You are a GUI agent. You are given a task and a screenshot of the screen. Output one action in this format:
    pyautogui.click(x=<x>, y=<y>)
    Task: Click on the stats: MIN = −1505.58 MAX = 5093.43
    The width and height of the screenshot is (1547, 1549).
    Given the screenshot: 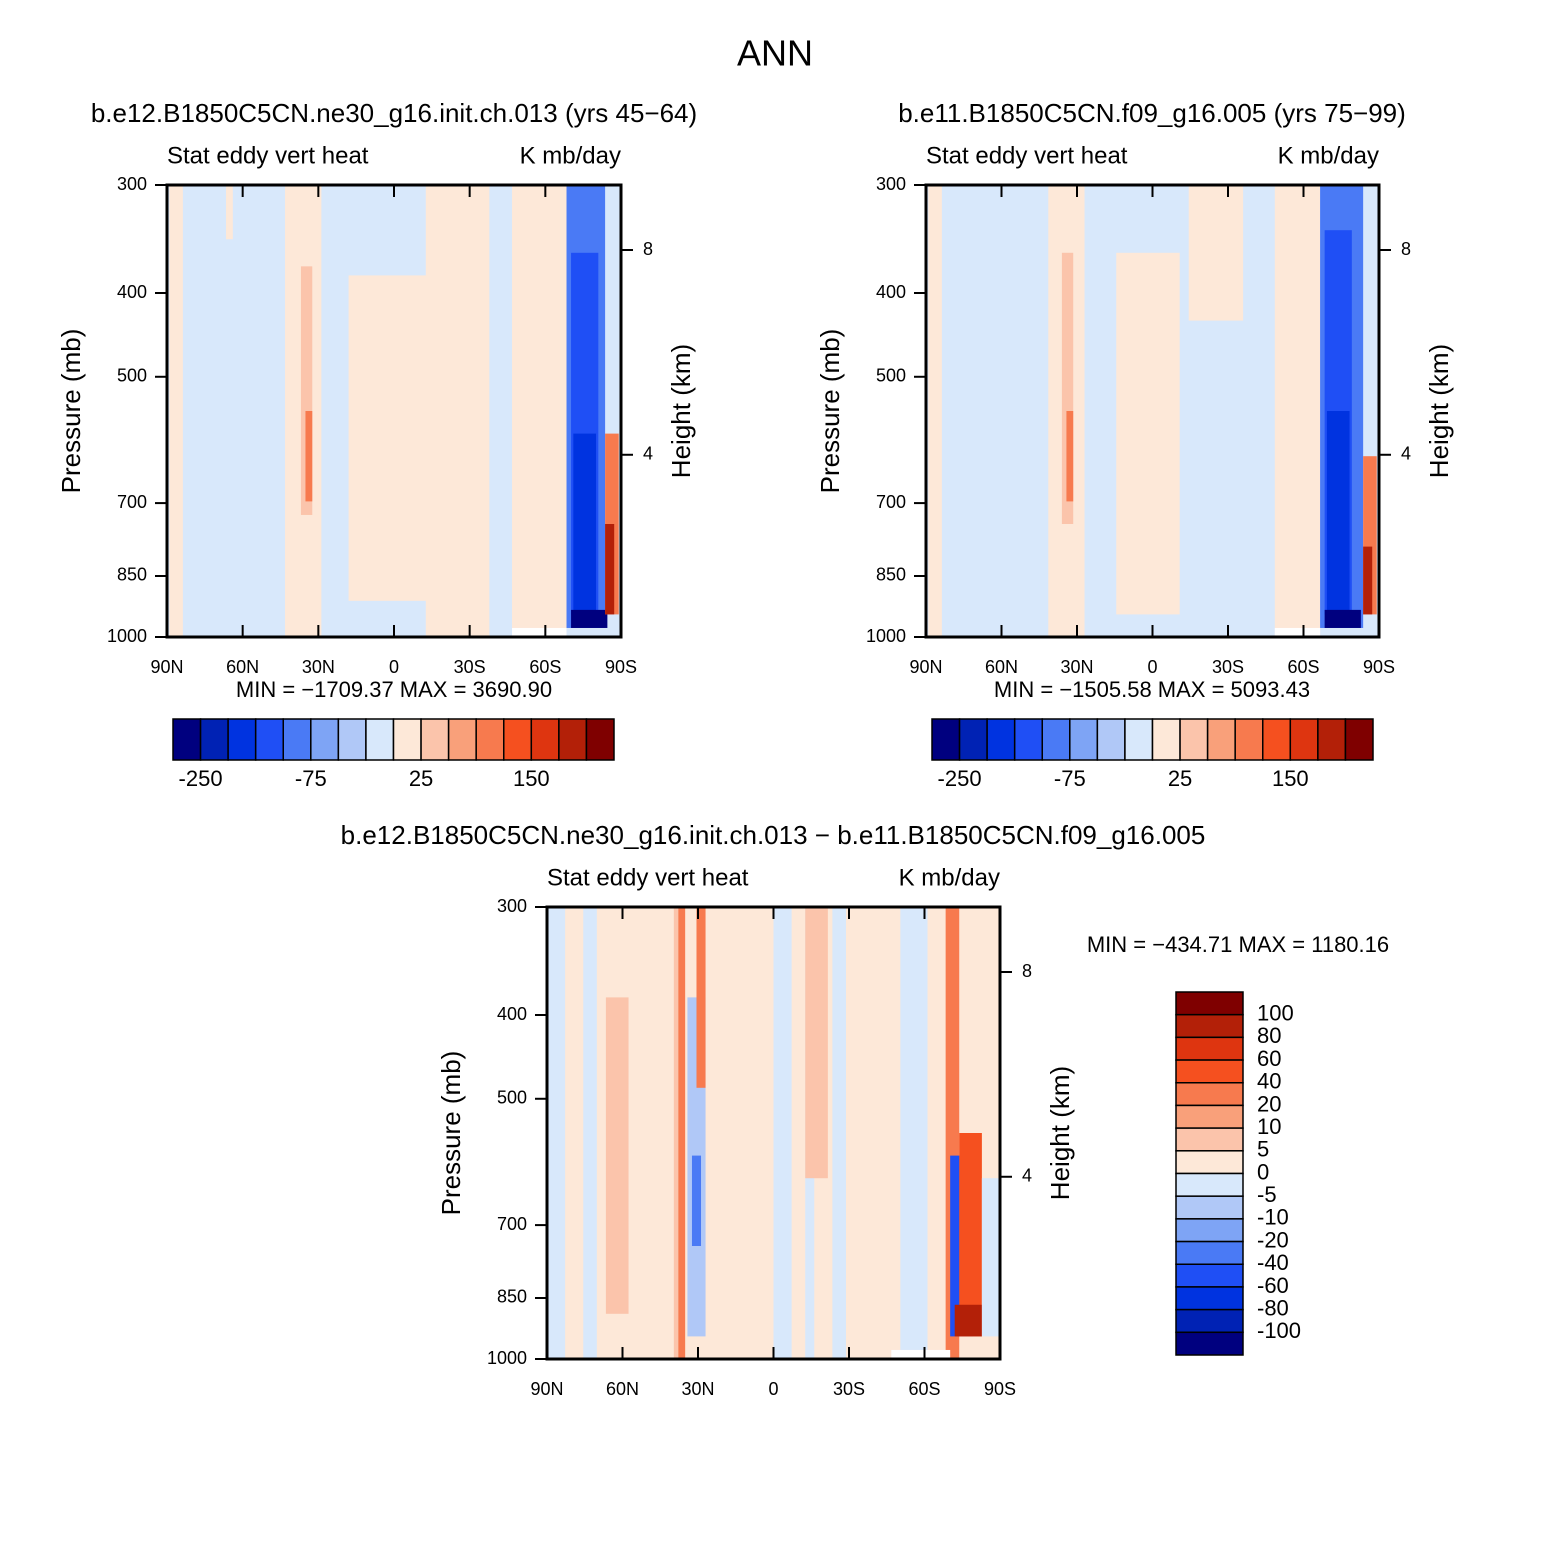 What is the action you would take?
    pyautogui.click(x=1152, y=689)
    